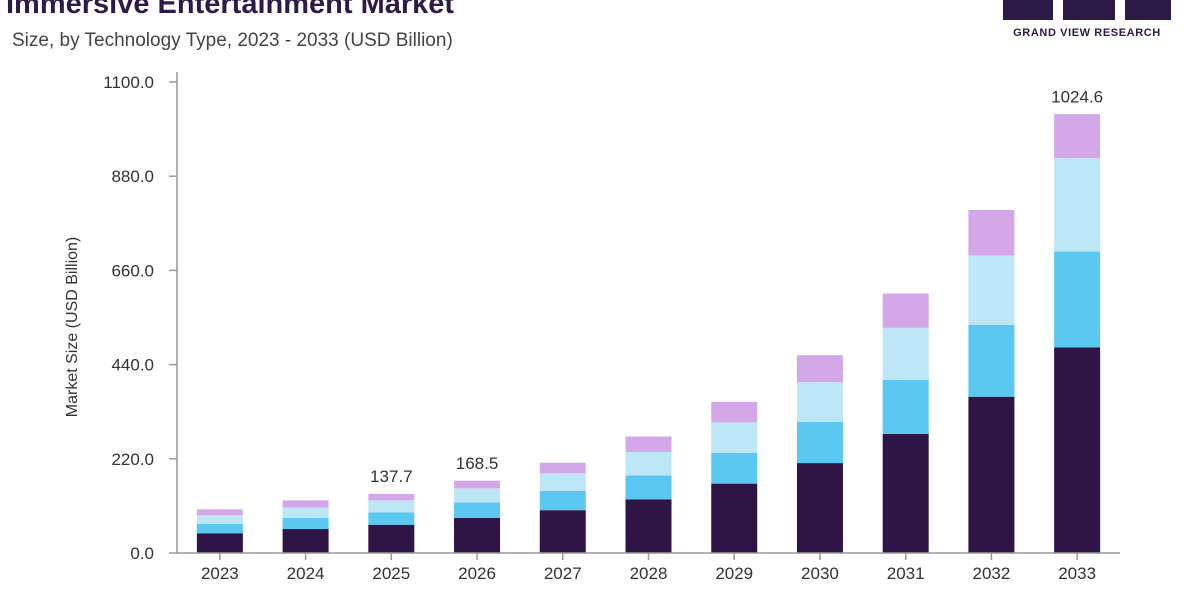 This screenshot has width=1200, height=600. What do you see at coordinates (477, 463) in the screenshot?
I see `total-label: 168.5` at bounding box center [477, 463].